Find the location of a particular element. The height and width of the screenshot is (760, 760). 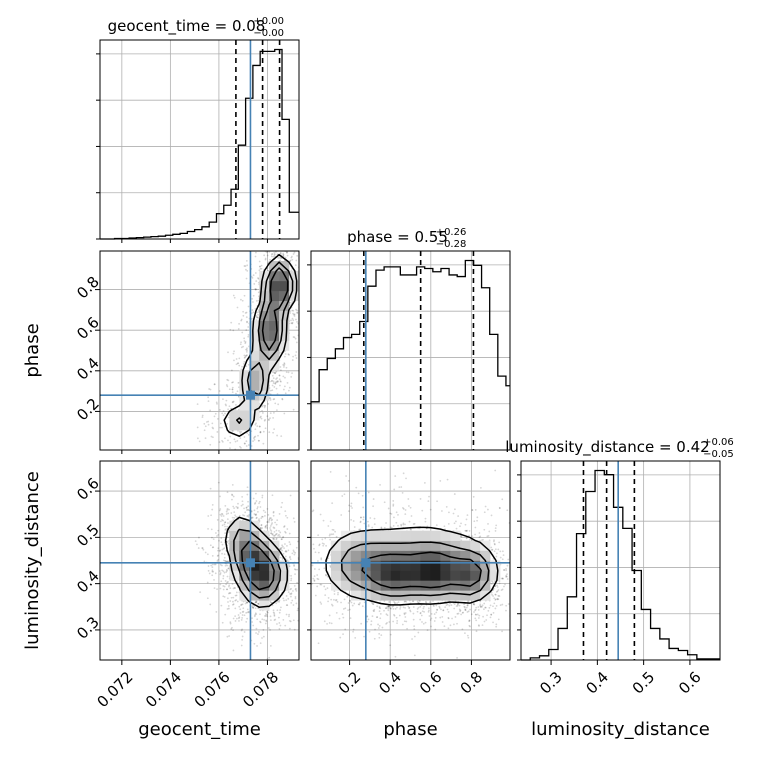

histogram-step-phase is located at coordinates (410, 354).